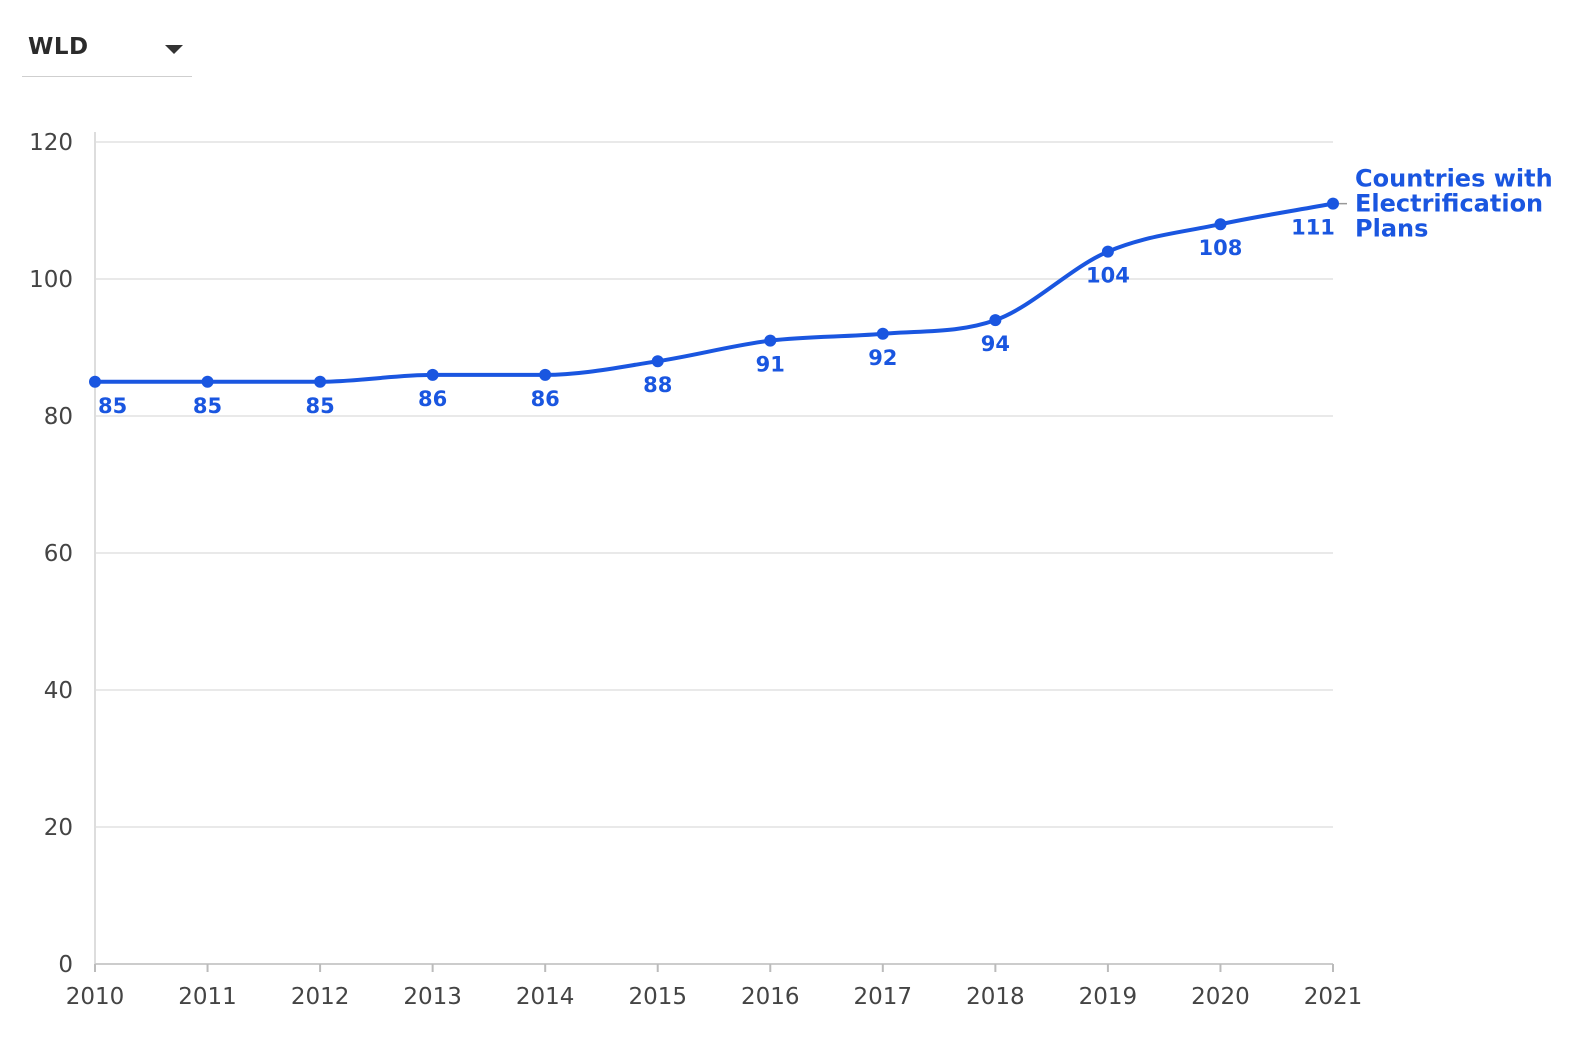 This screenshot has height=1046, width=1588. I want to click on series-name-label: Electrification, so click(1449, 204).